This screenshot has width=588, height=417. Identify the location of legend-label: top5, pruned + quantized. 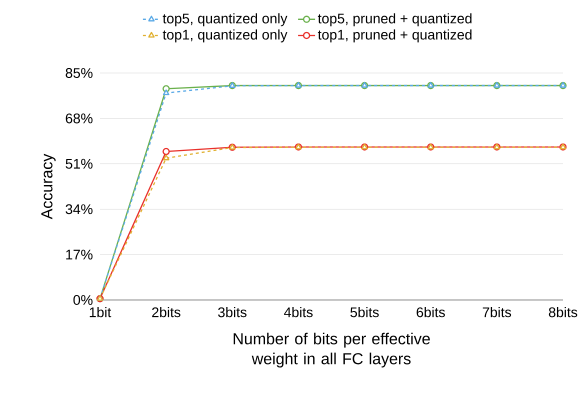
(395, 19).